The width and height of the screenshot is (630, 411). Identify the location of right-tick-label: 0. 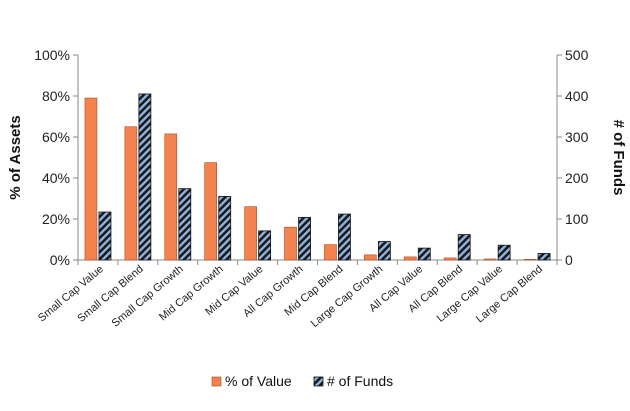
(569, 260).